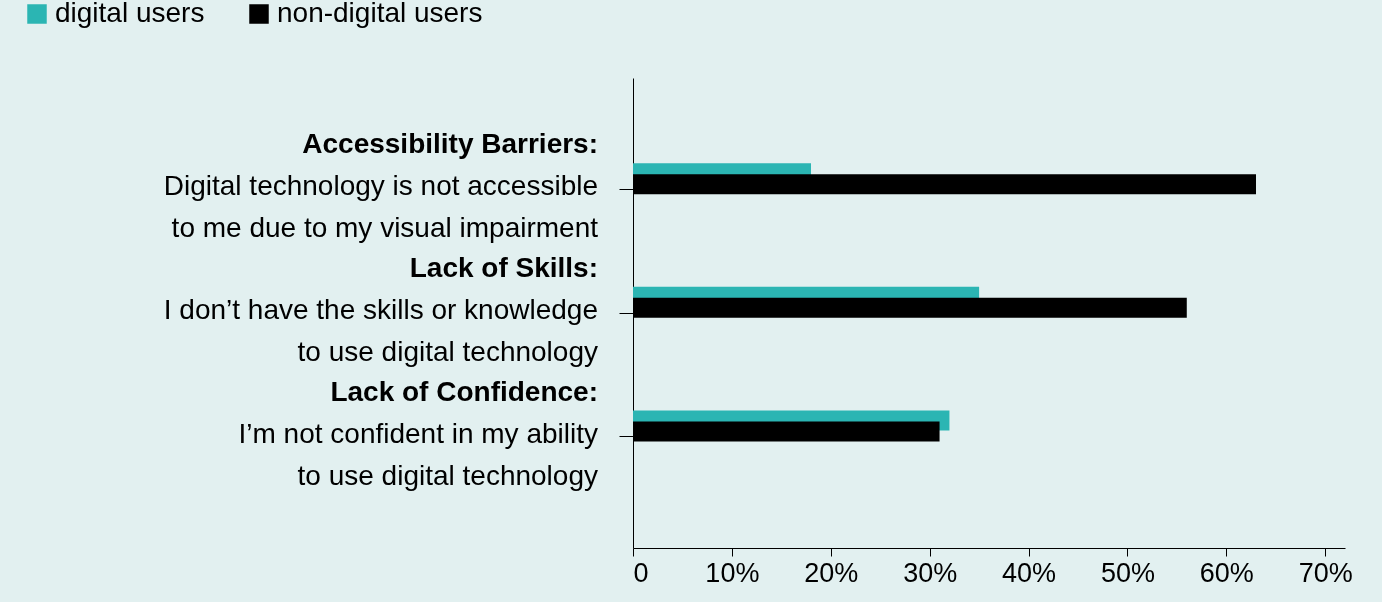 This screenshot has height=602, width=1382. Describe the element at coordinates (1029, 572) in the screenshot. I see `x-tick-label: 40%` at that location.